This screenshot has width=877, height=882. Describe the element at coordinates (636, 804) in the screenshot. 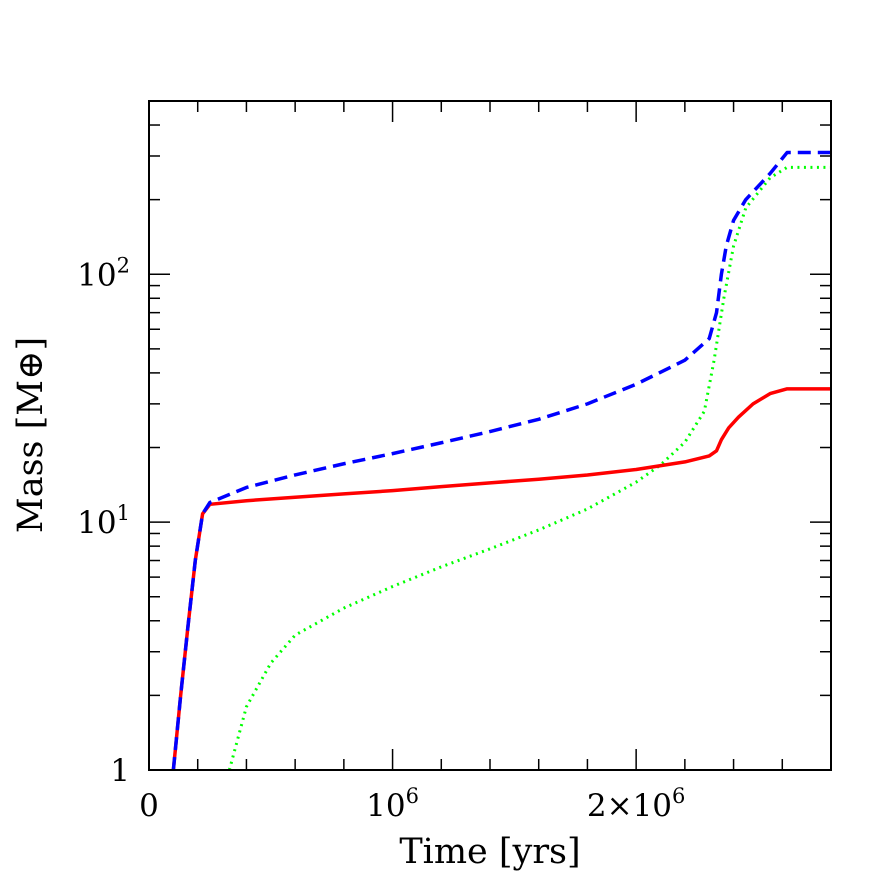

I see `x-tick-label: 2×10⁶` at that location.